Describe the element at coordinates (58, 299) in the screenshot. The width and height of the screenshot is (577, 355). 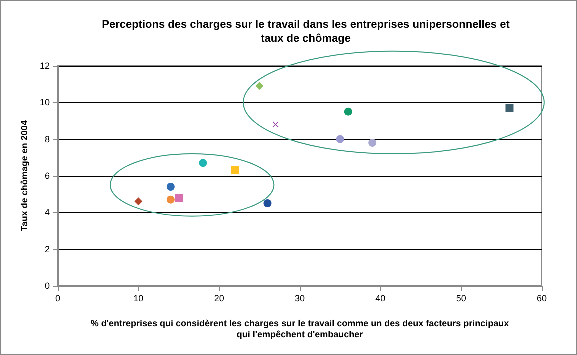
I see `x-tick-label: 0` at that location.